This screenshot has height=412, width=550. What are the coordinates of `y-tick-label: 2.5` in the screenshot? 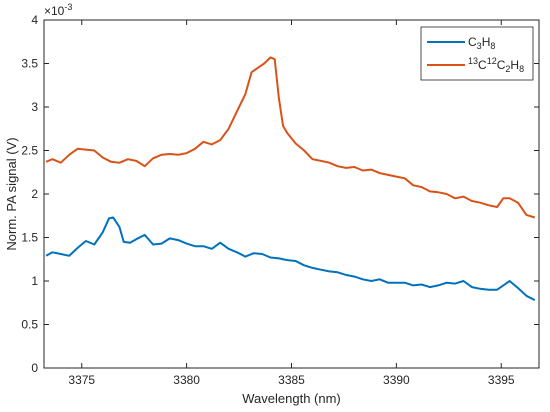 It's located at (29, 151).